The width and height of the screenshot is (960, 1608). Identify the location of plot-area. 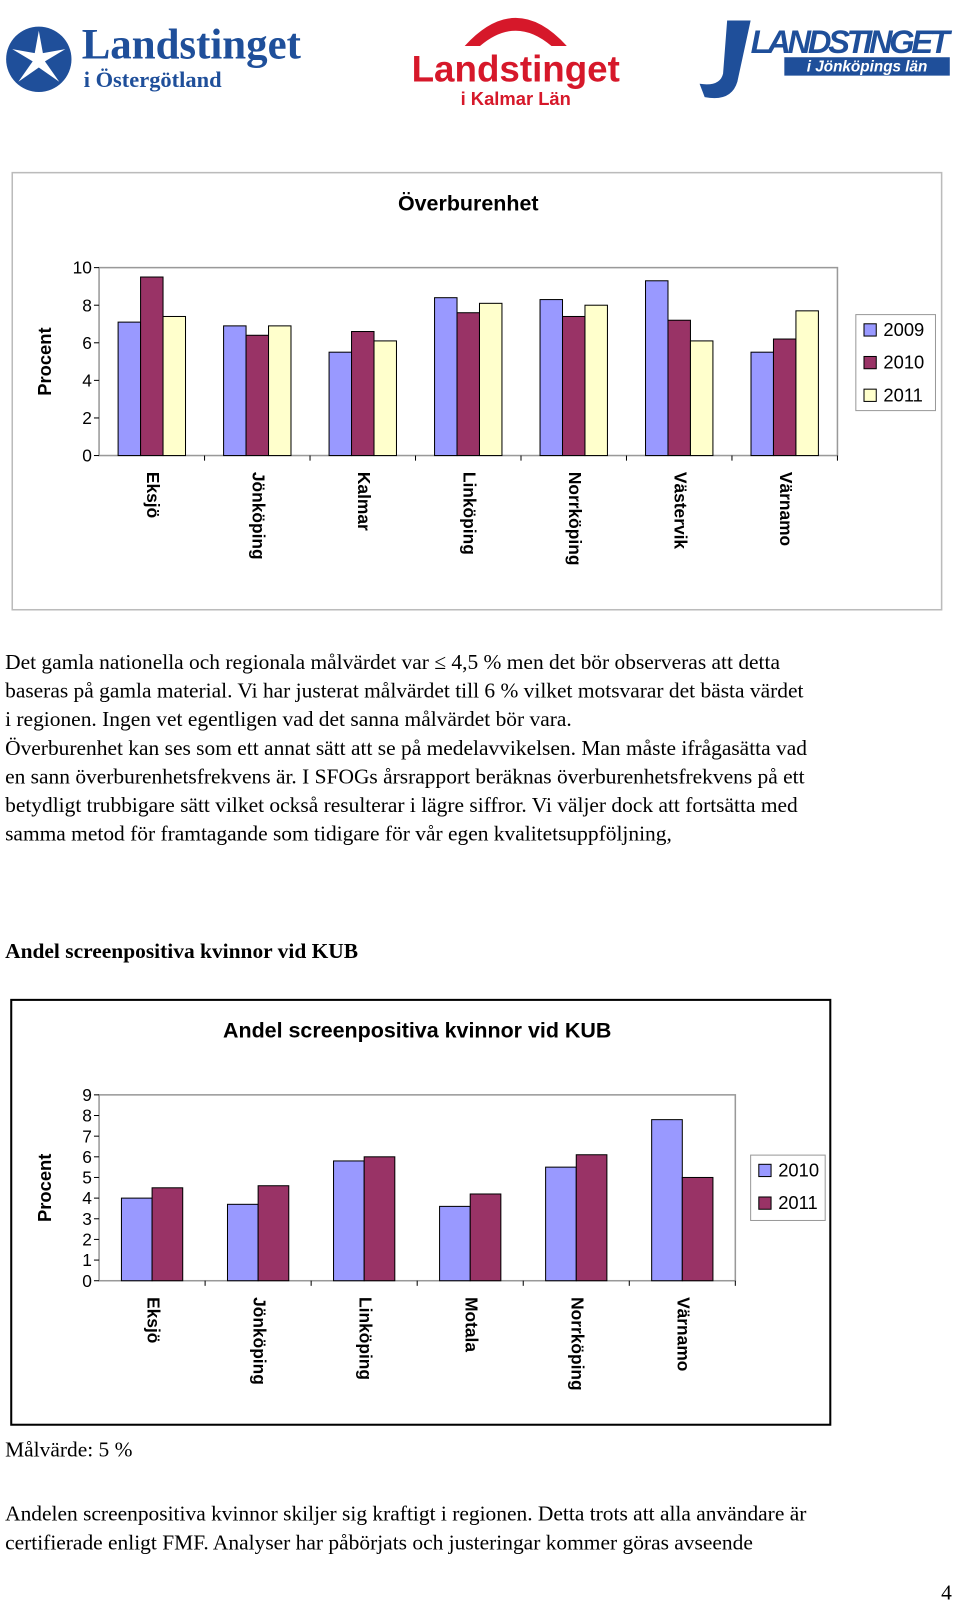
(417, 1188).